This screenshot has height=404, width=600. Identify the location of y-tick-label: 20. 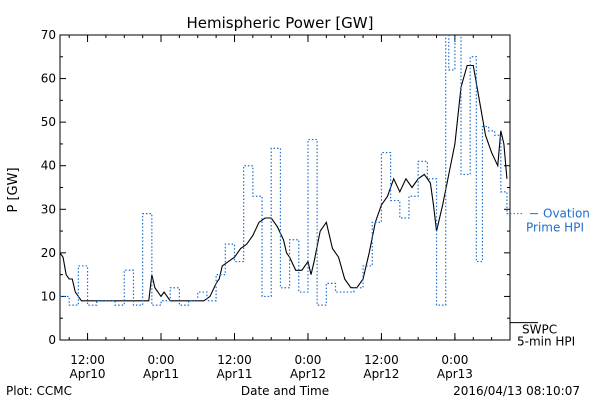
(48, 253).